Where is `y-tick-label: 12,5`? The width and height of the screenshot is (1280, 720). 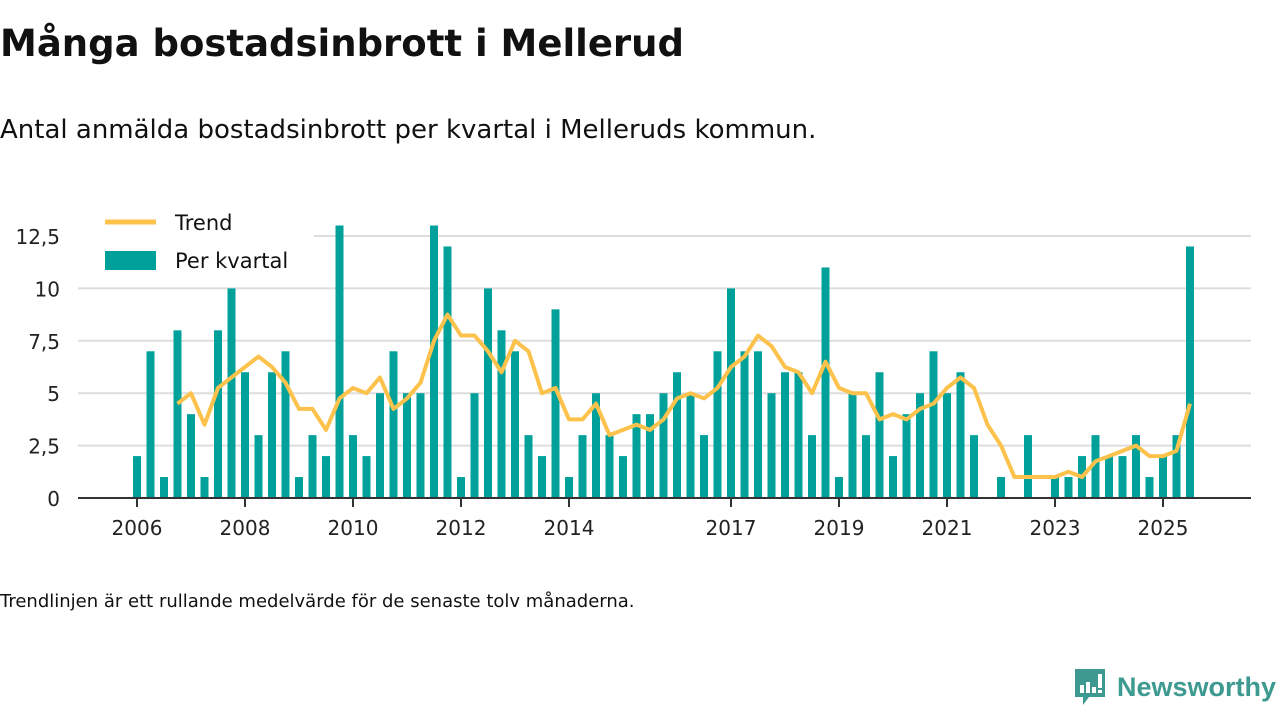
y-tick-label: 12,5 is located at coordinates (37, 237).